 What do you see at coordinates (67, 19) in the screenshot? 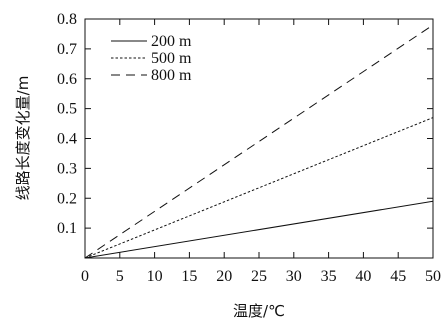
I see `y-tick-label: 0.8` at bounding box center [67, 19].